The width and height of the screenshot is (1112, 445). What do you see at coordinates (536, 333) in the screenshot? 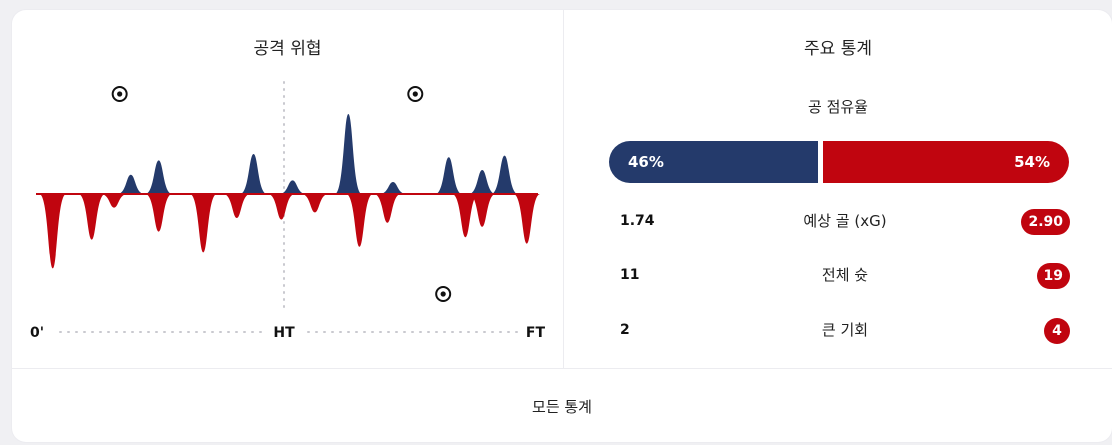
I see `timeline-end-label: FT` at bounding box center [536, 333].